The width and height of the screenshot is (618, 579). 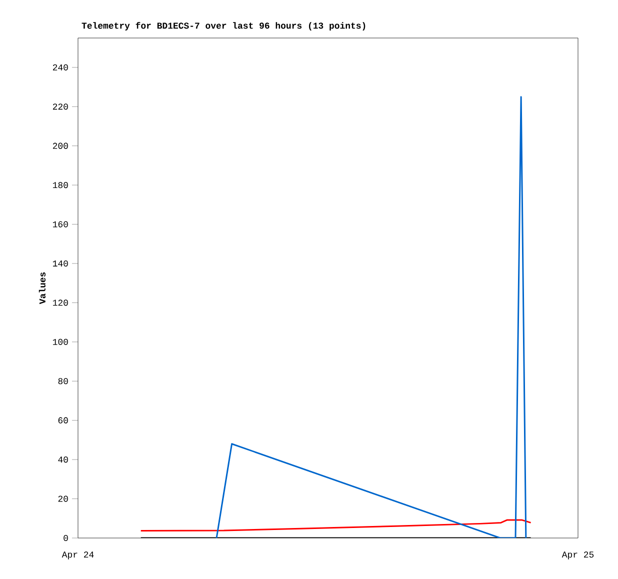 What do you see at coordinates (60, 263) in the screenshot?
I see `y-tick-label: 140` at bounding box center [60, 263].